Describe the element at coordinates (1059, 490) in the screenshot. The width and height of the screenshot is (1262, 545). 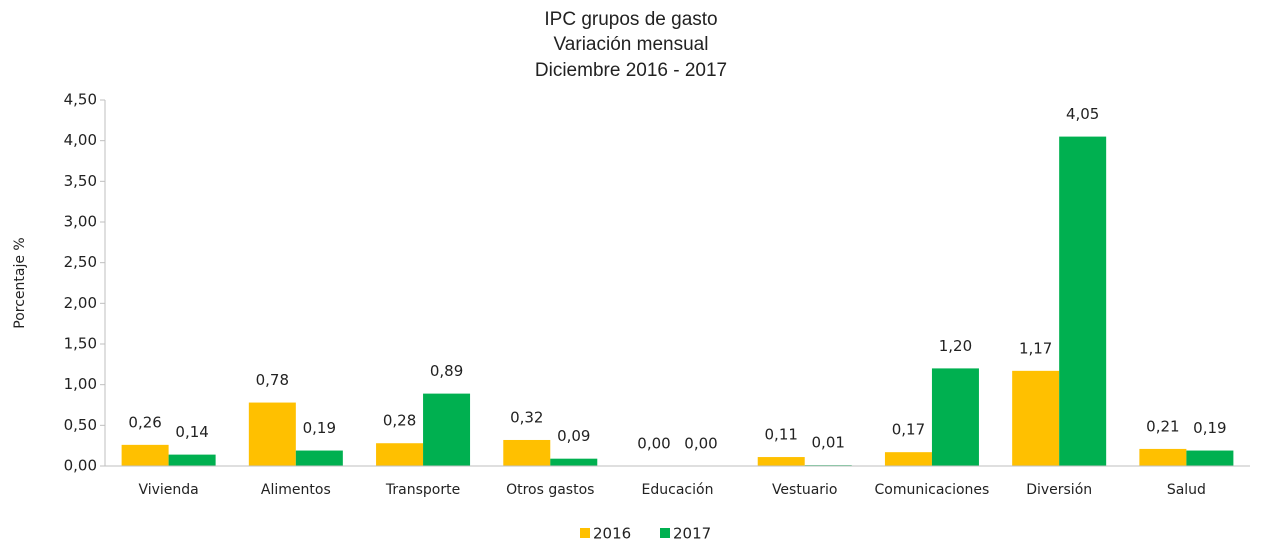
I see `x-tick-label: Diversión` at that location.